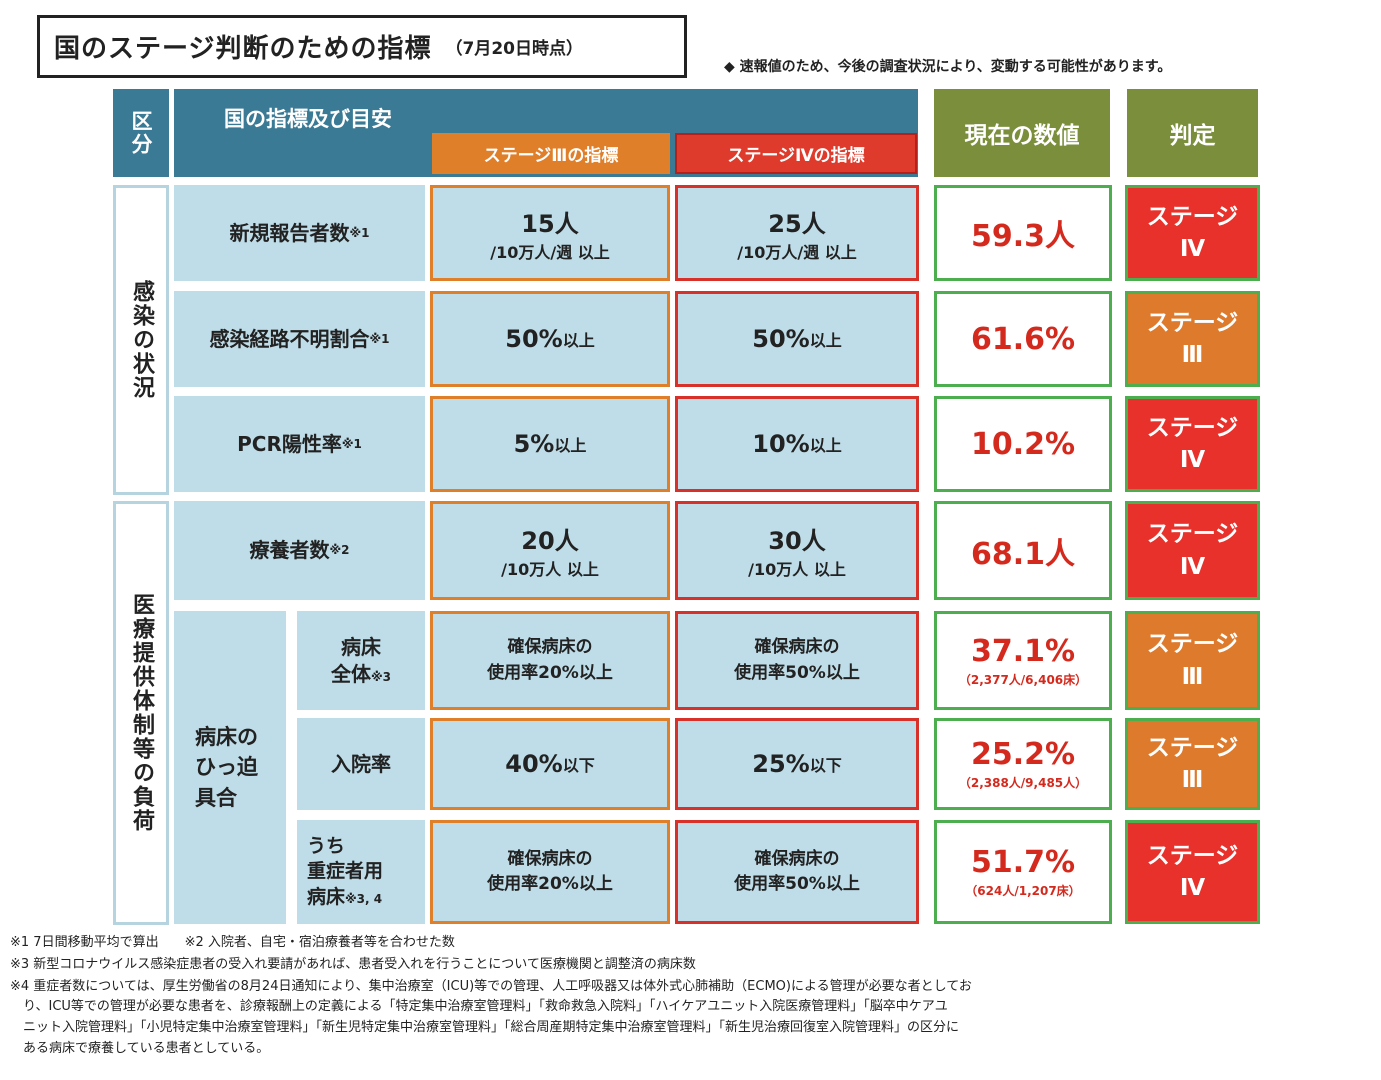 This screenshot has height=1080, width=1381. Describe the element at coordinates (299, 233) in the screenshot. I see `row-label-new-cases: 新規報告者数 ※1` at that location.